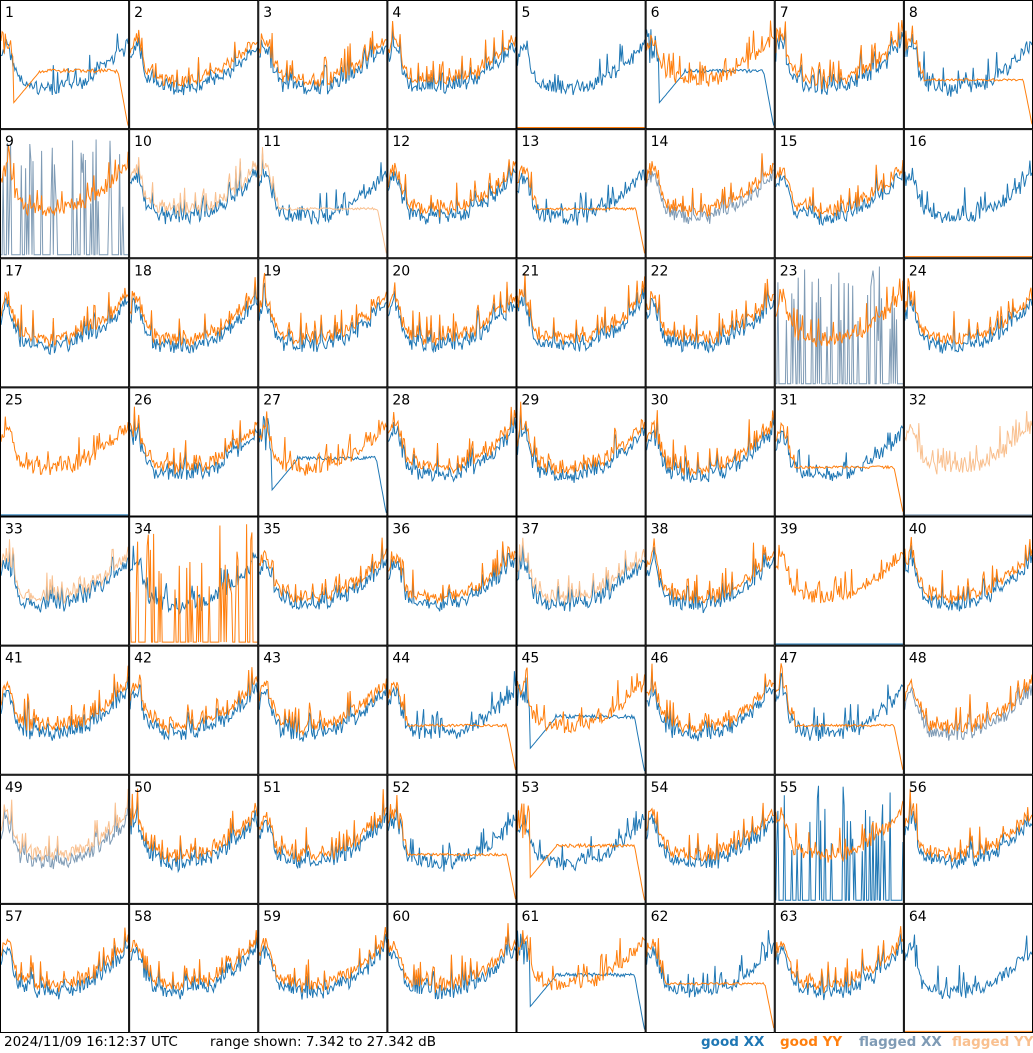 Image resolution: width=1033 pixels, height=1053 pixels. What do you see at coordinates (14, 271) in the screenshot?
I see `panel-label-17: 17` at bounding box center [14, 271].